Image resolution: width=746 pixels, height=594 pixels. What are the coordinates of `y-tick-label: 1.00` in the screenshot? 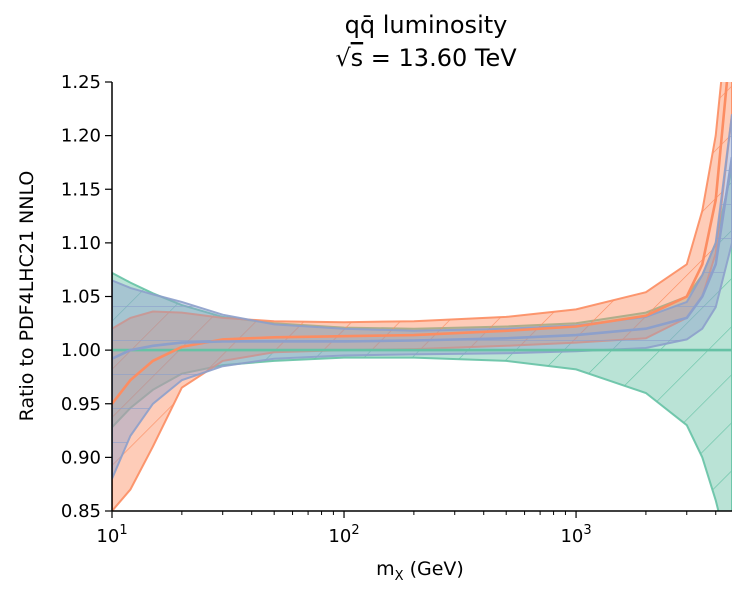 It's located at (81, 350).